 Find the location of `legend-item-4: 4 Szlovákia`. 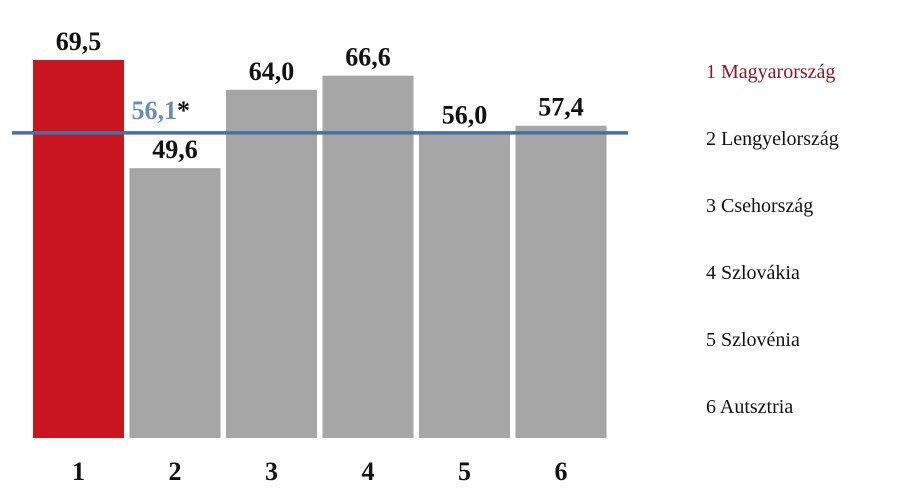

legend-item-4: 4 Szlovákia is located at coordinates (753, 273).